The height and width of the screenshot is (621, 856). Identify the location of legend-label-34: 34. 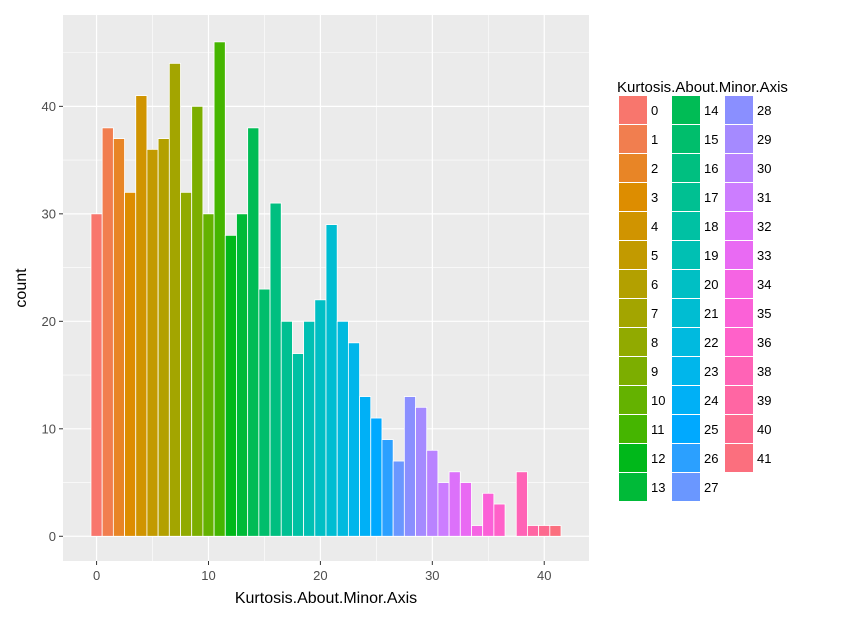
(764, 284).